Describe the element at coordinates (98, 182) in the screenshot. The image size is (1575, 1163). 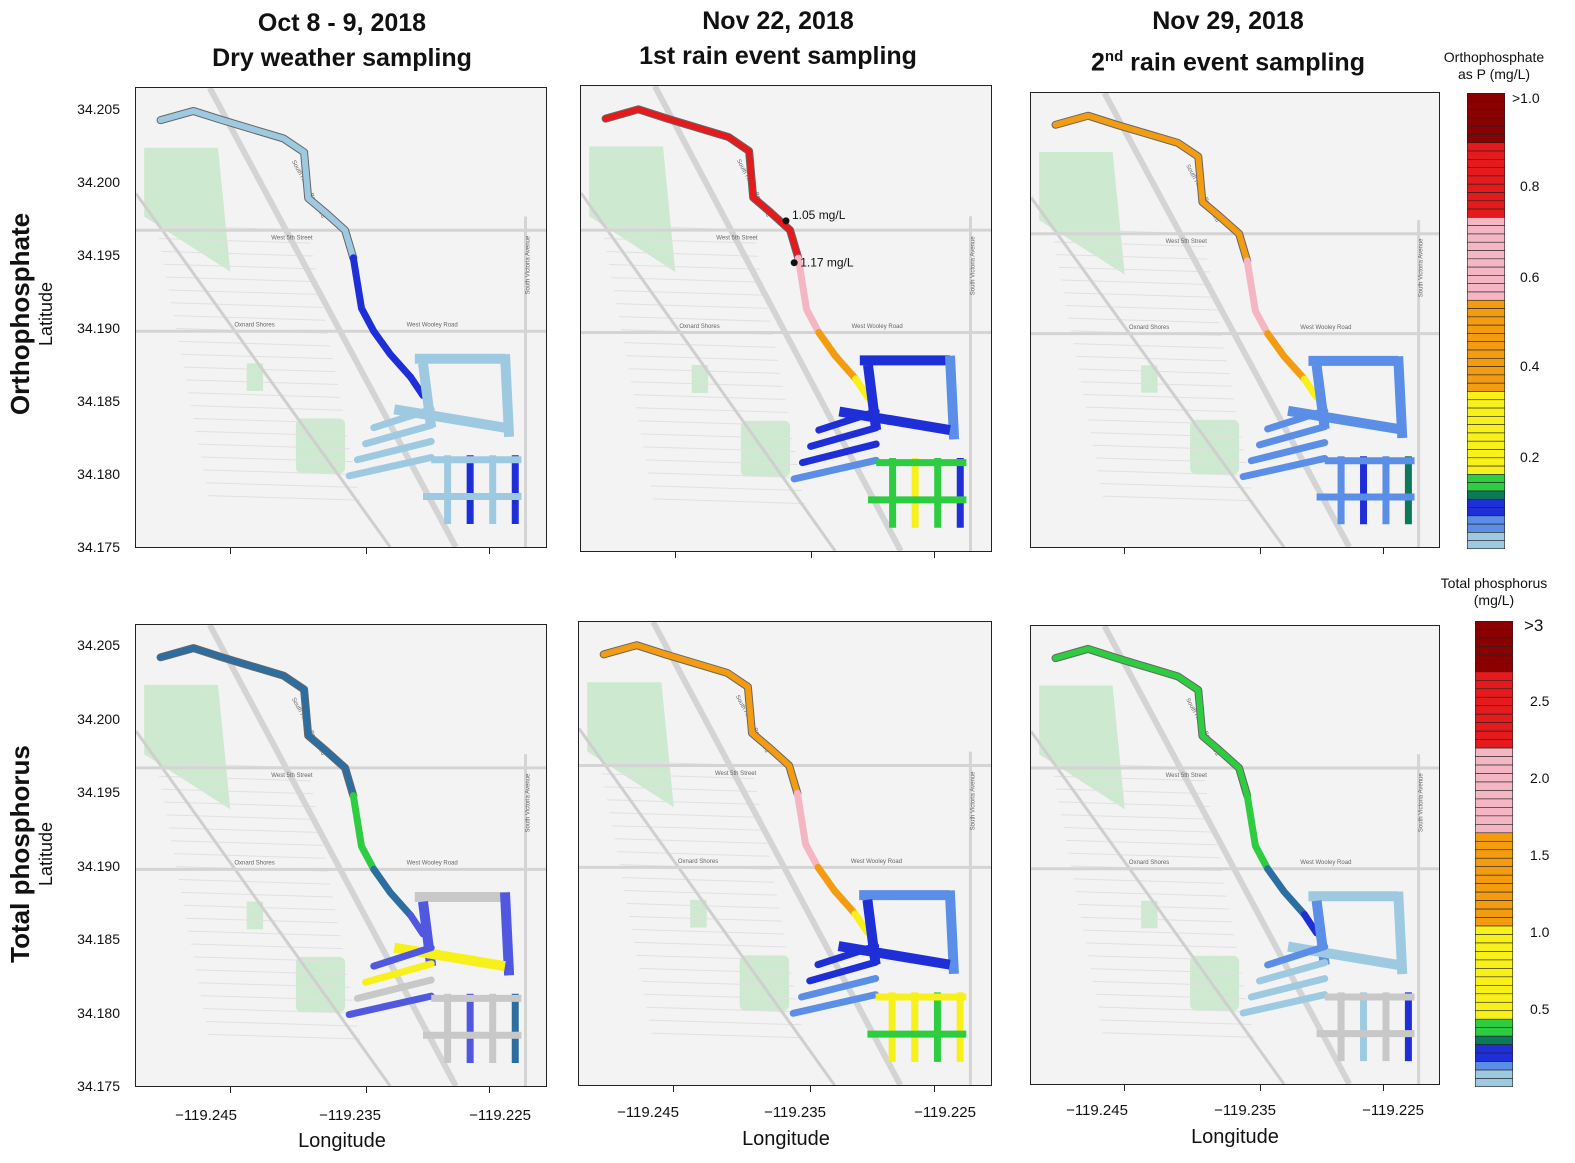
I see `y-tick: 34.200` at that location.